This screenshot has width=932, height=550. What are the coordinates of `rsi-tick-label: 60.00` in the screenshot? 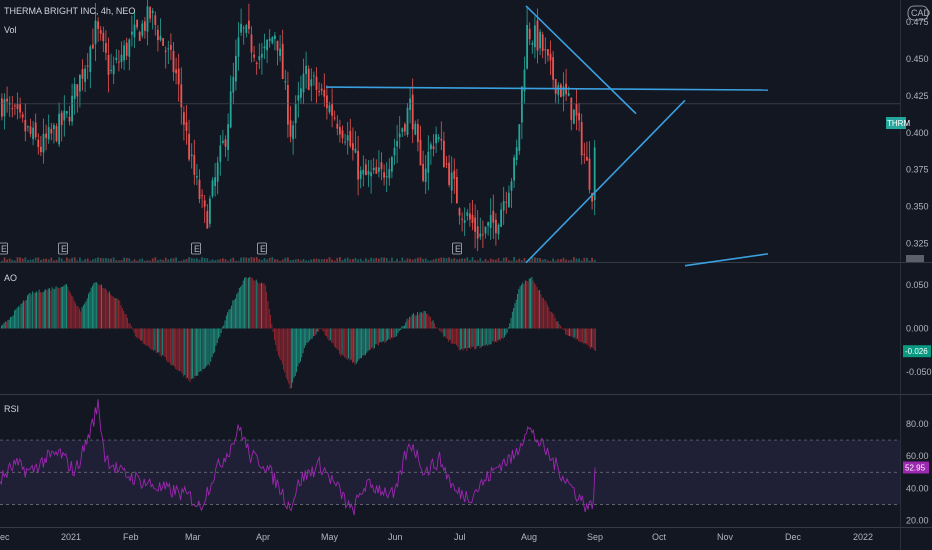 It's located at (917, 456).